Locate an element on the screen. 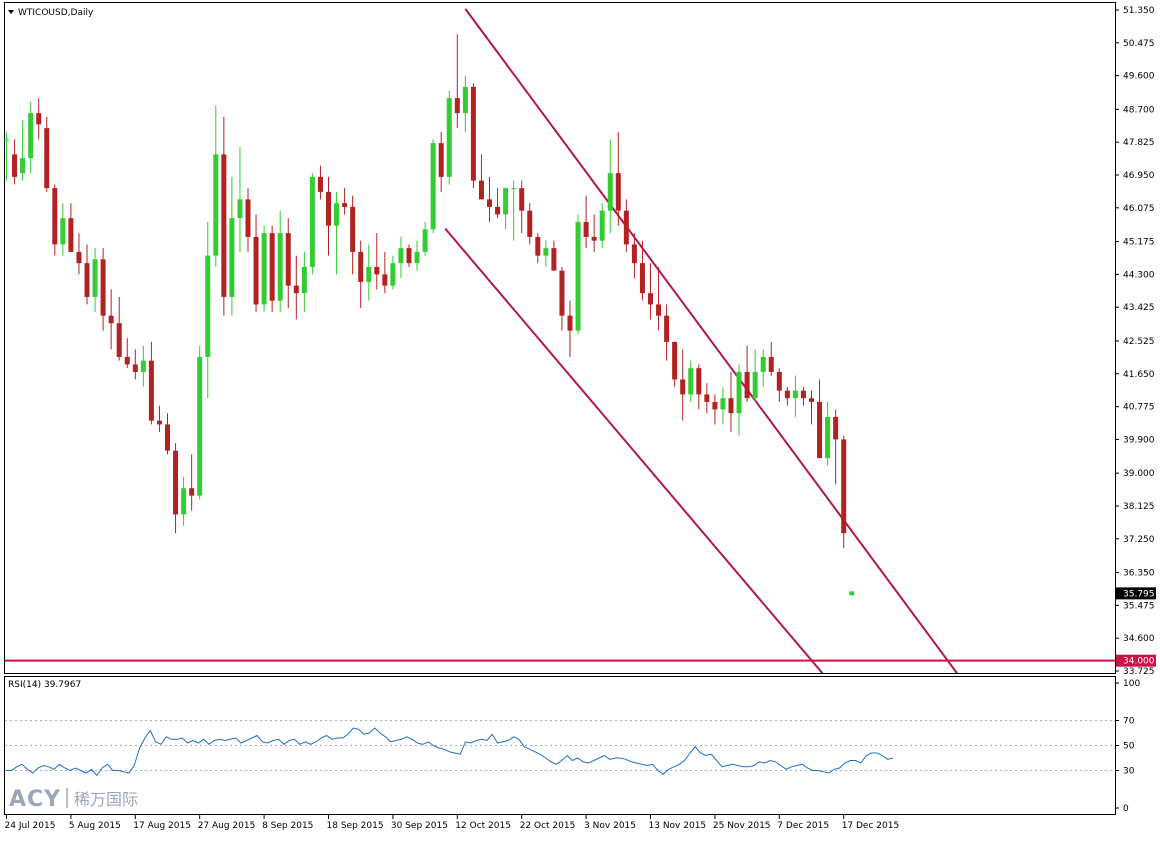 The height and width of the screenshot is (841, 1160). time-tick-label: 25 Nov 2015 is located at coordinates (742, 826).